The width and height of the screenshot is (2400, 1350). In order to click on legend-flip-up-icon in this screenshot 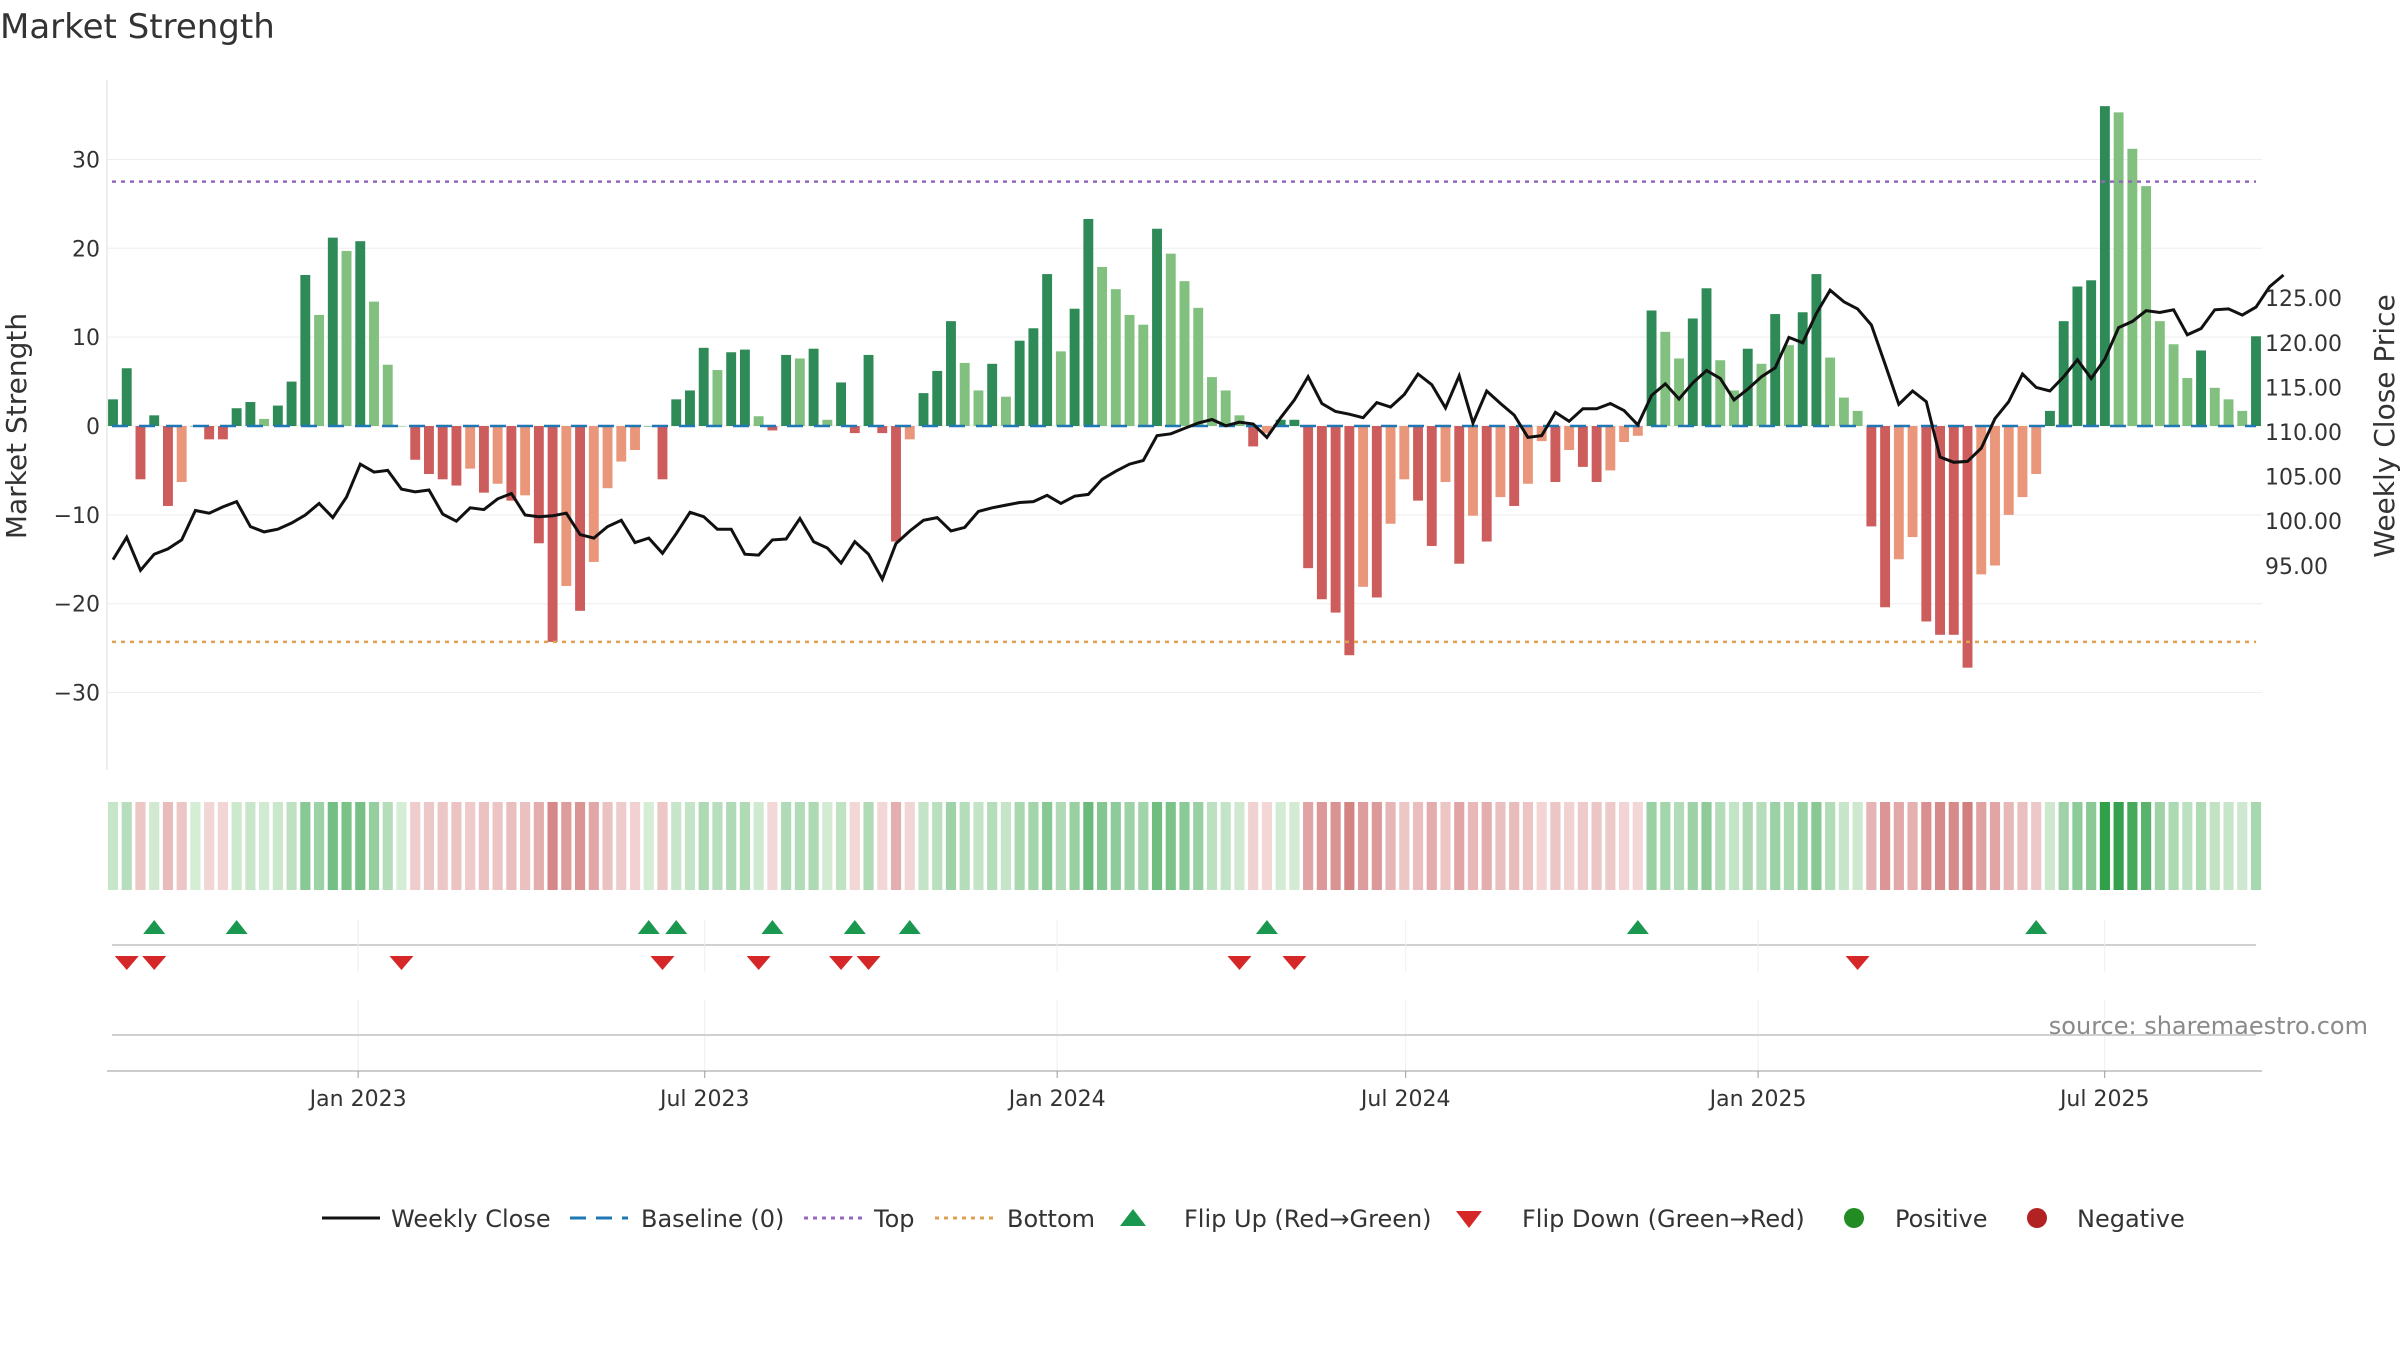, I will do `click(1133, 1217)`.